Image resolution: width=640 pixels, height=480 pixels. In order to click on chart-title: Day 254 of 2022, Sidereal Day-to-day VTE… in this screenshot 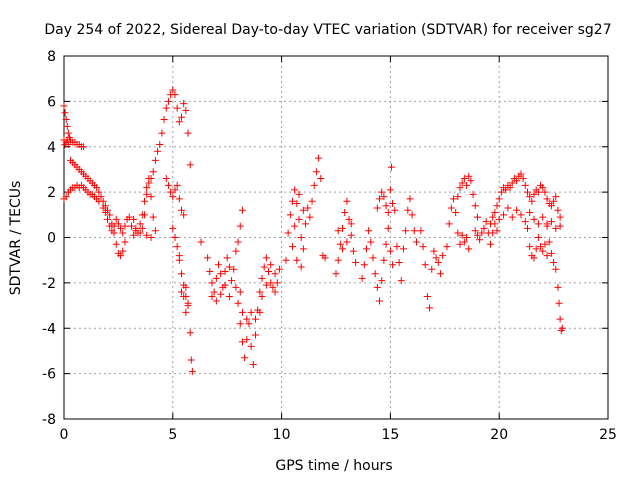, I will do `click(327, 30)`.